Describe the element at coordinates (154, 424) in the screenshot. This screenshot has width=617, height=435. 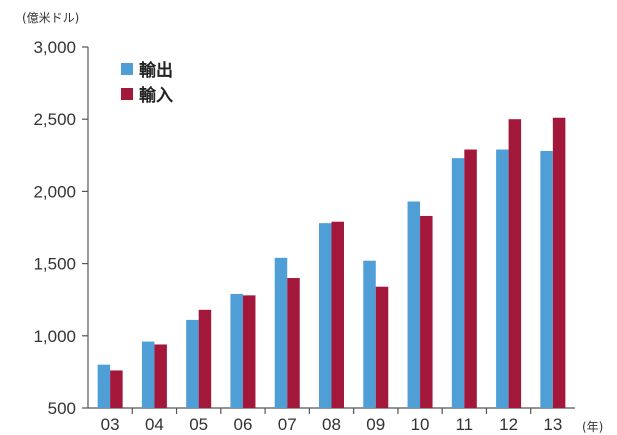
I see `x-tick-label: 04` at that location.